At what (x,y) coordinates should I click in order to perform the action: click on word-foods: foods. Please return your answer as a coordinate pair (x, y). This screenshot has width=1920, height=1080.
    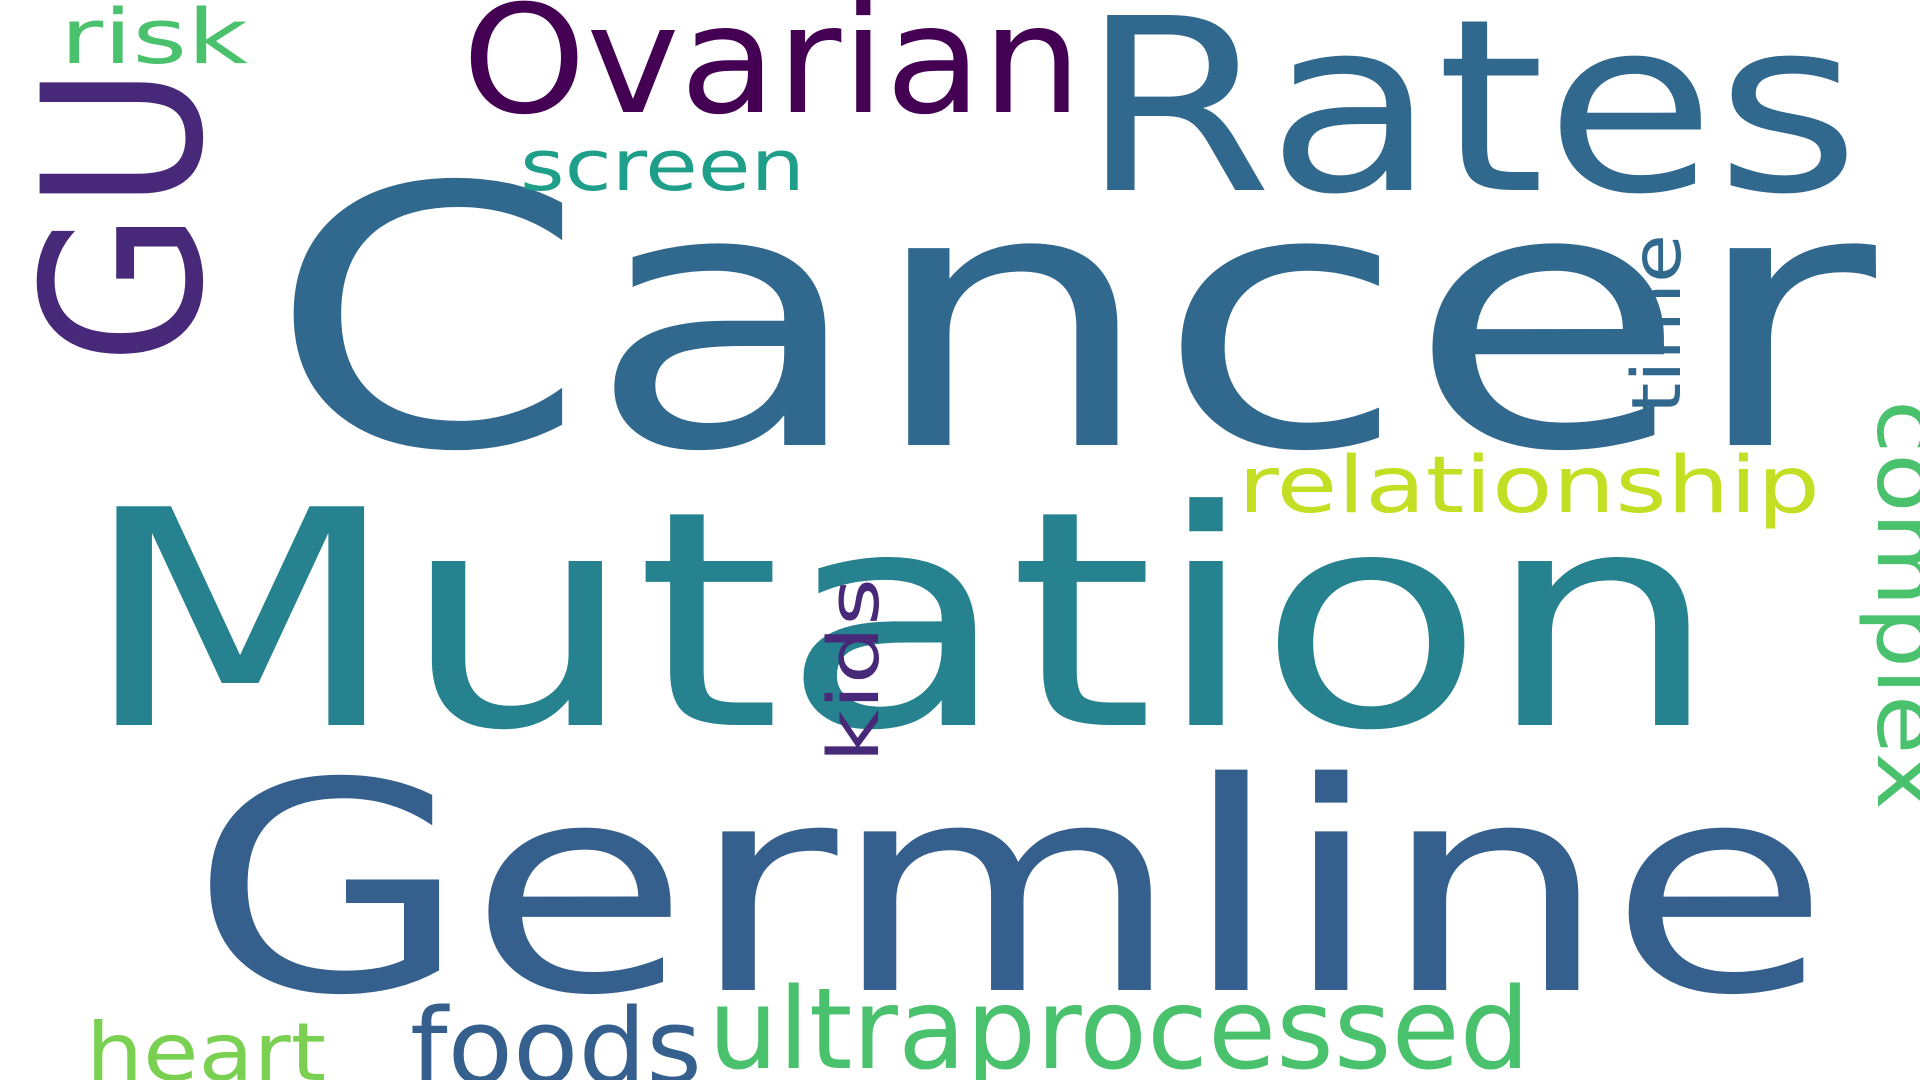
    Looking at the image, I should click on (556, 1033).